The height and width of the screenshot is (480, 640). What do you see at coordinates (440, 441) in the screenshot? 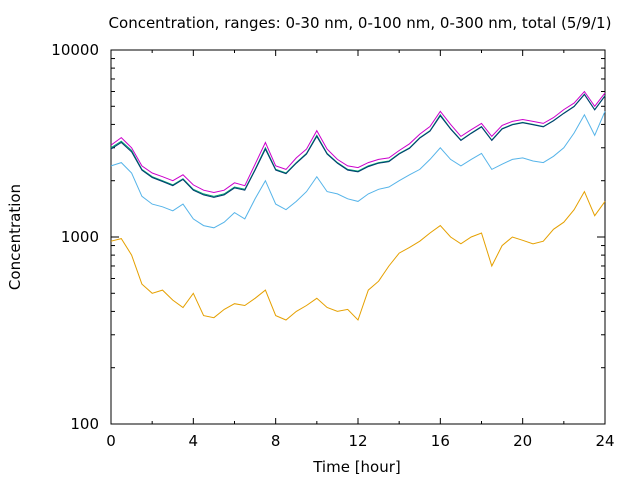
I see `x-tick-label: 16` at bounding box center [440, 441].